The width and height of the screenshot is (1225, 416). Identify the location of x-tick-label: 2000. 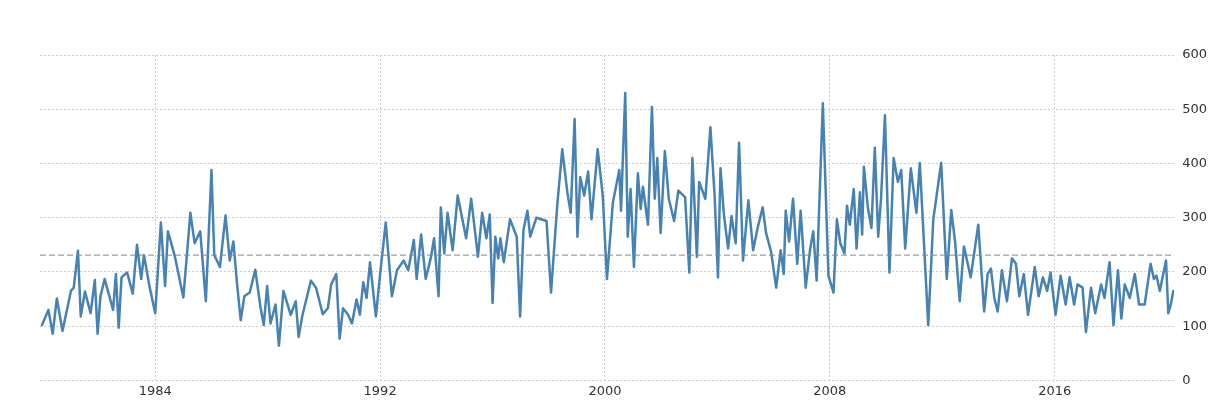
(605, 390).